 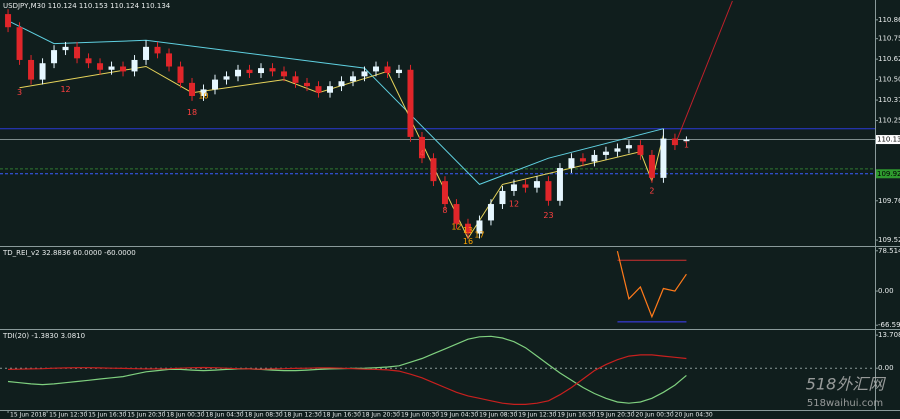 What do you see at coordinates (19, 92) in the screenshot?
I see `td-count: 3` at bounding box center [19, 92].